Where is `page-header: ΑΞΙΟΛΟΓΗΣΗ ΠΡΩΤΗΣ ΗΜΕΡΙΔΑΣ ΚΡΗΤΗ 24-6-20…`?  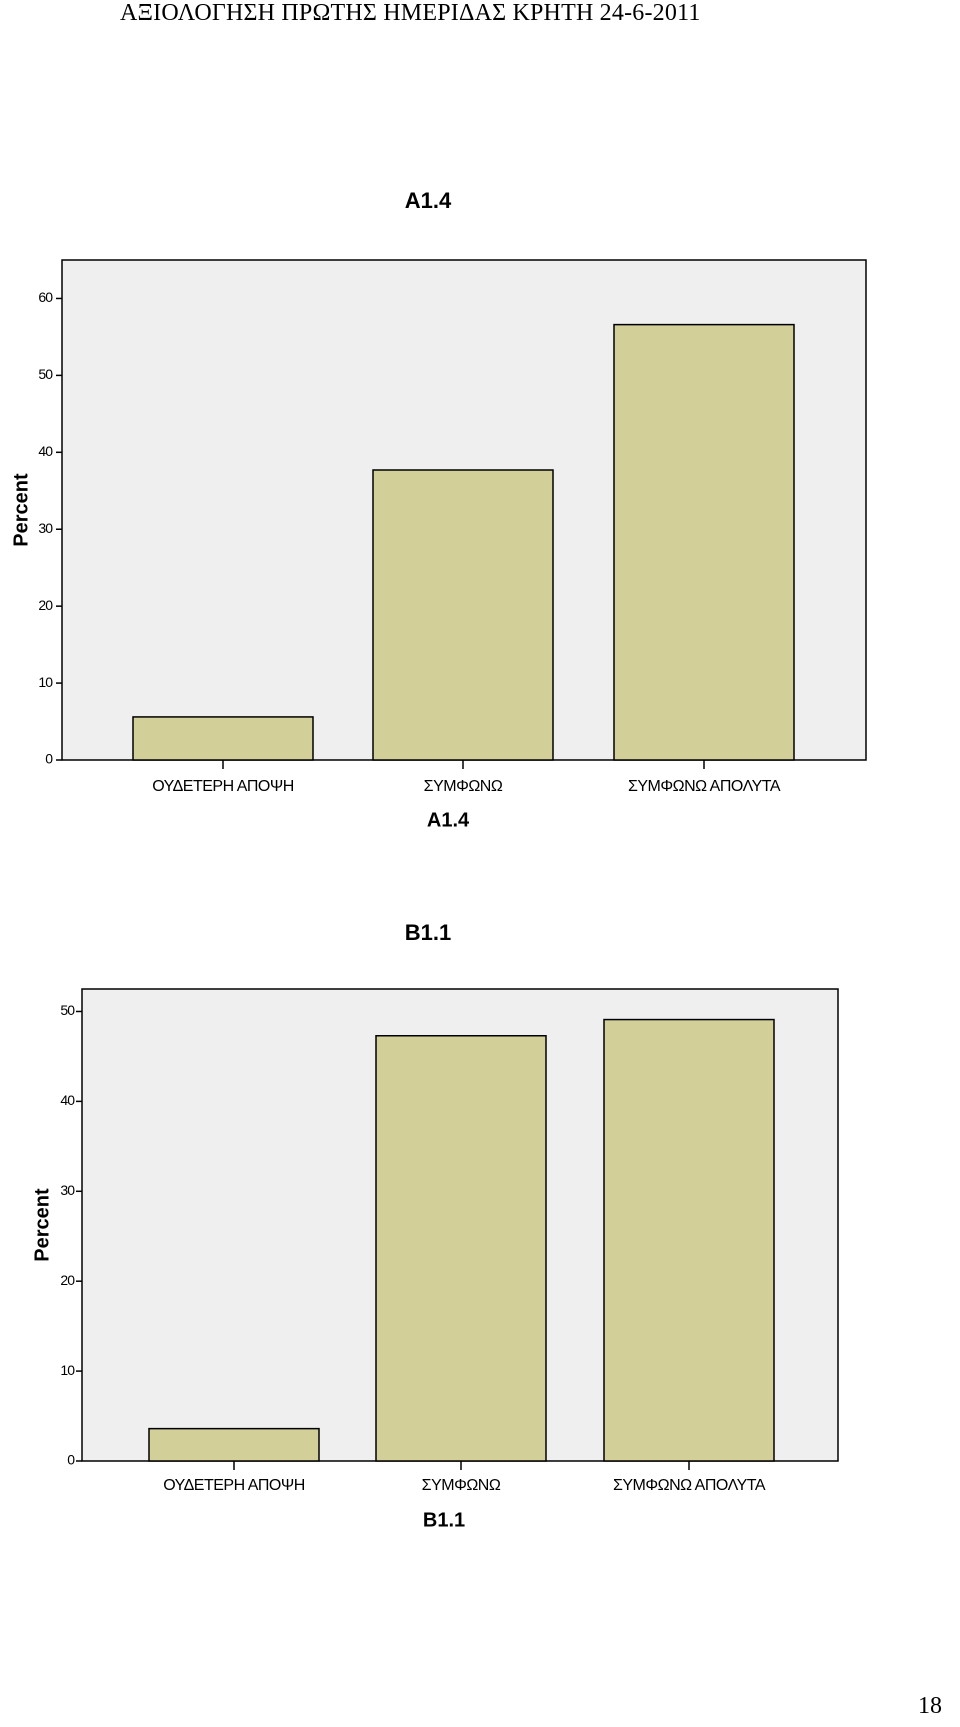
page-header: ΑΞΙΟΛΟΓΗΣΗ ΠΡΩΤΗΣ ΗΜΕΡΙΔΑΣ ΚΡΗΤΗ 24-6-20… is located at coordinates (410, 13).